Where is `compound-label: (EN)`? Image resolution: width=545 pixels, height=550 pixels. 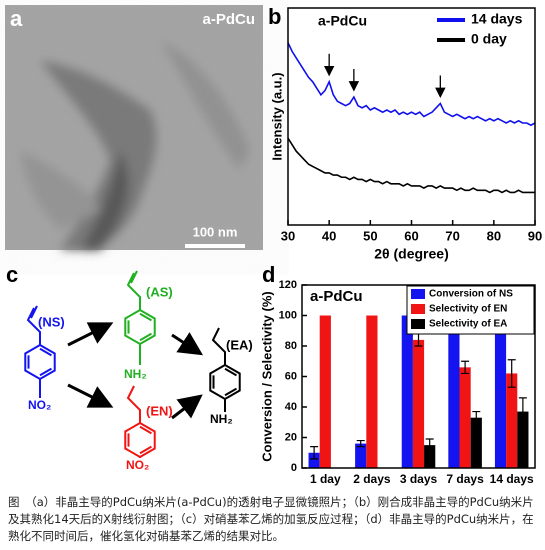
compound-label: (EN) is located at coordinates (159, 410).